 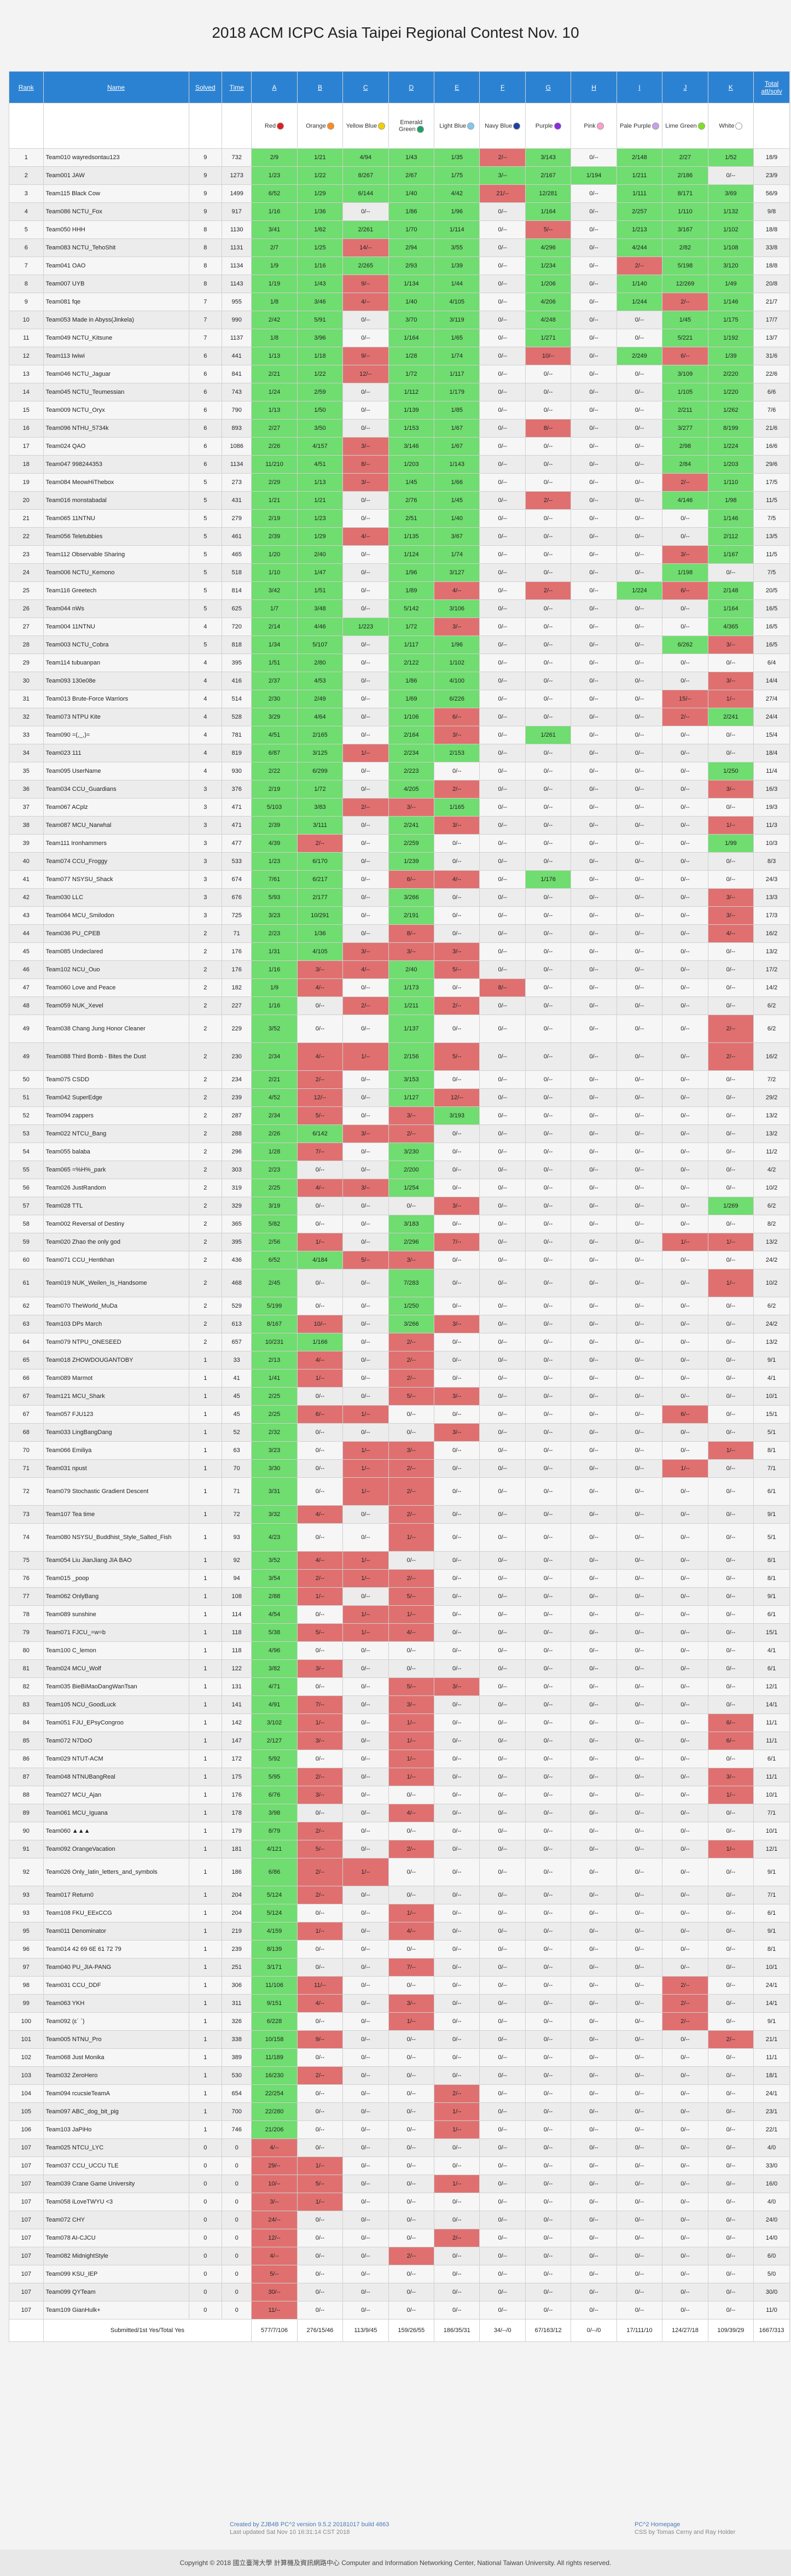 What do you see at coordinates (205, 446) in the screenshot?
I see `solved-cell: 6` at bounding box center [205, 446].